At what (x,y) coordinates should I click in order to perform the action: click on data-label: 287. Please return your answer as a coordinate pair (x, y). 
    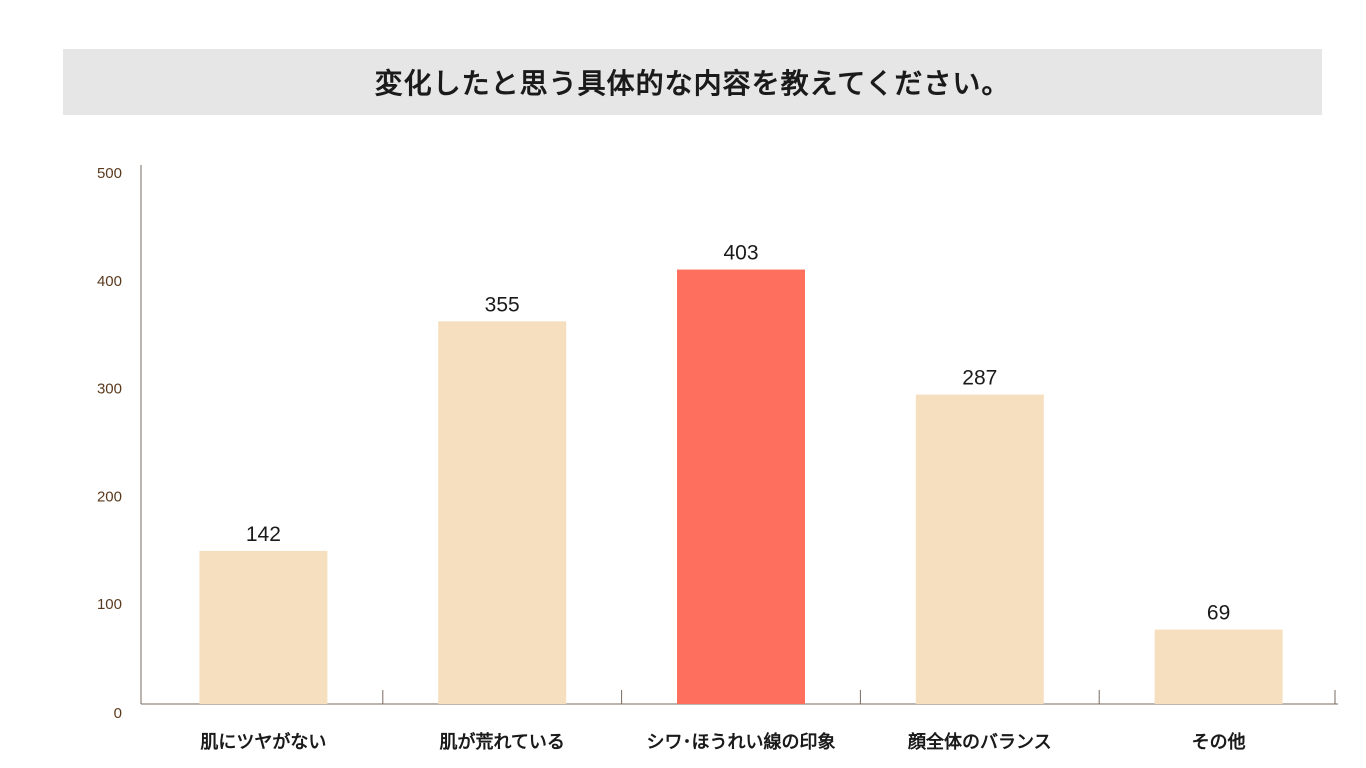
    Looking at the image, I should click on (979, 378).